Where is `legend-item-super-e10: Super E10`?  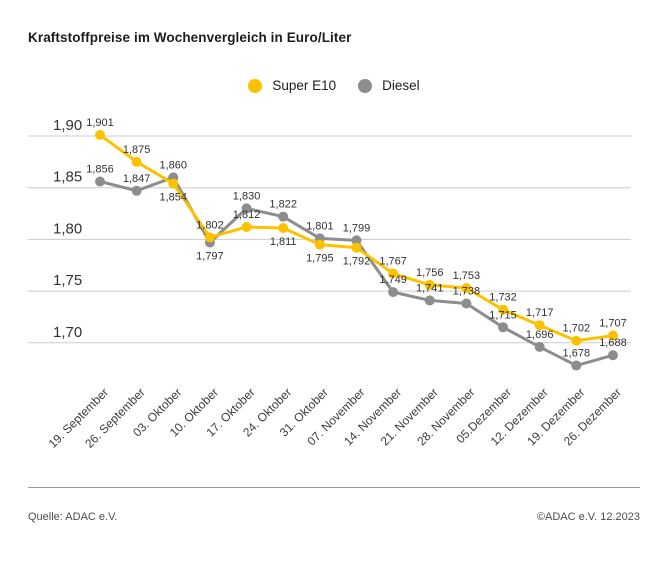
legend-item-super-e10: Super E10 is located at coordinates (292, 85).